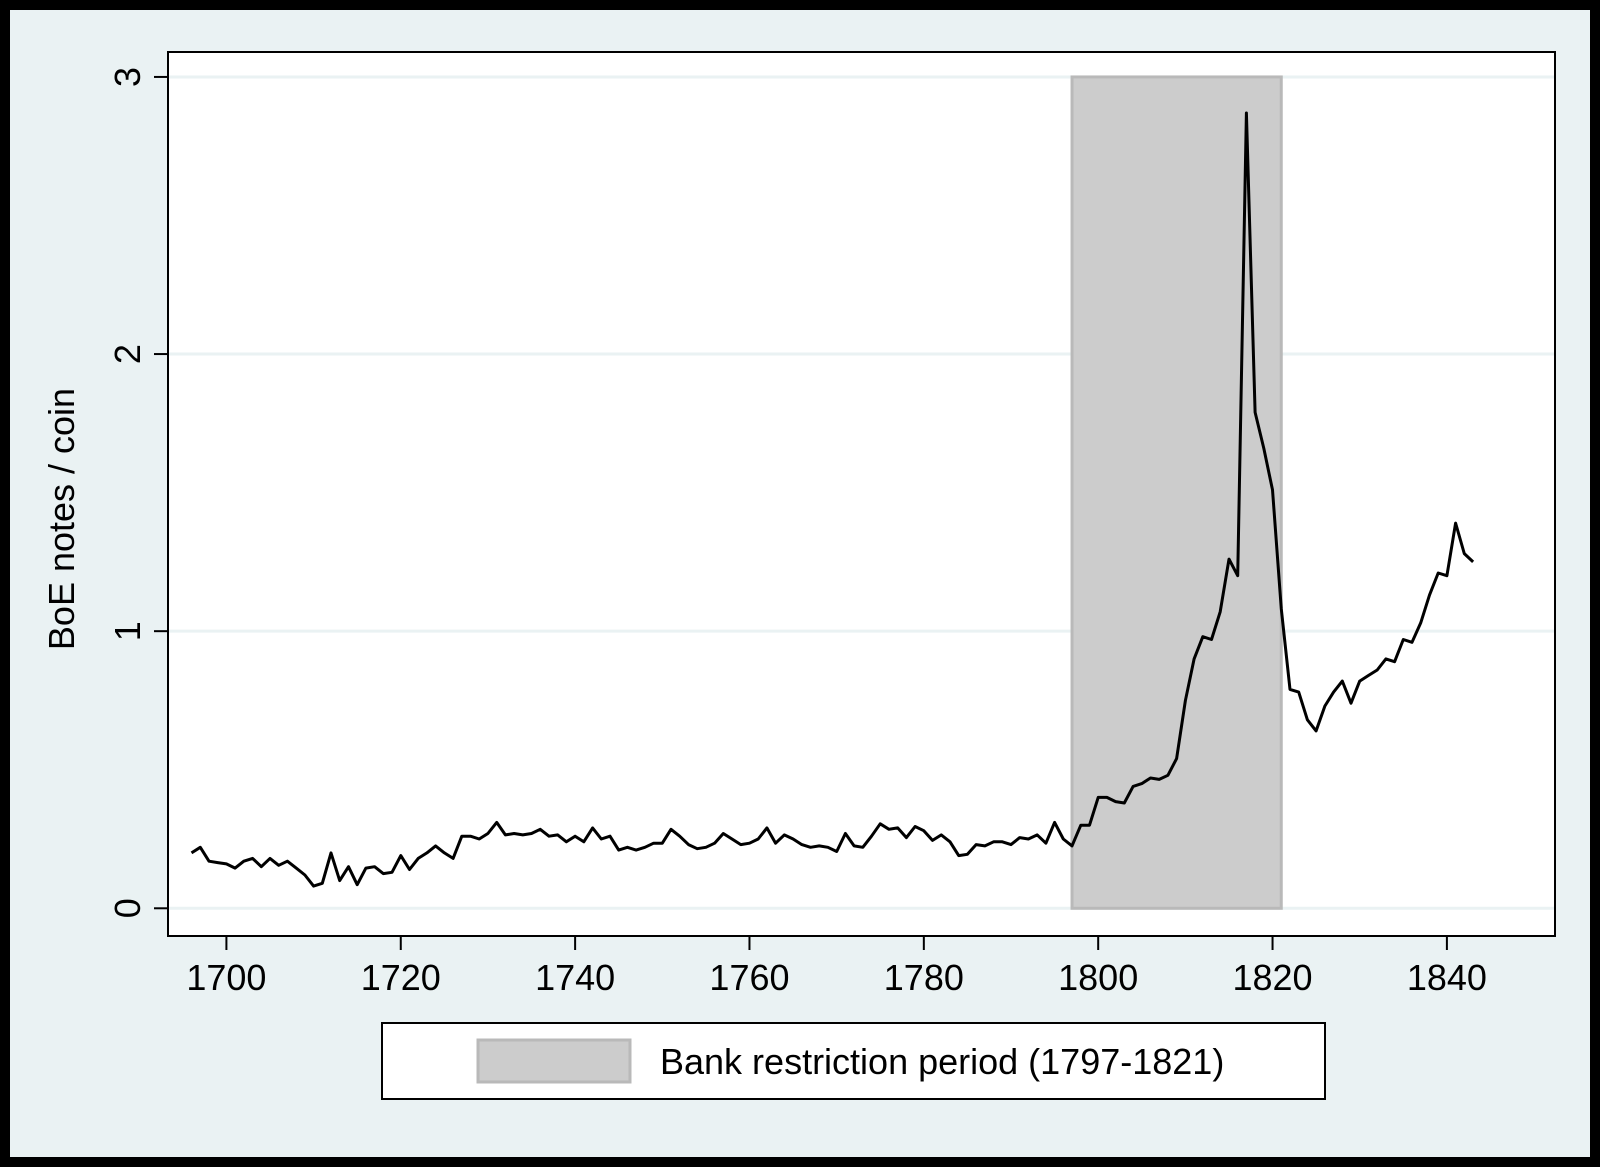 Image resolution: width=1600 pixels, height=1167 pixels. I want to click on x-tick-label-1700: 1700, so click(226, 977).